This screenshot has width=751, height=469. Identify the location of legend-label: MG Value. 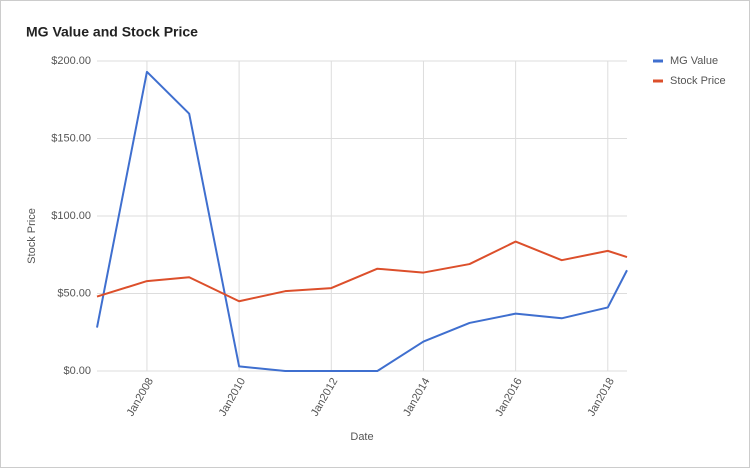
(694, 61).